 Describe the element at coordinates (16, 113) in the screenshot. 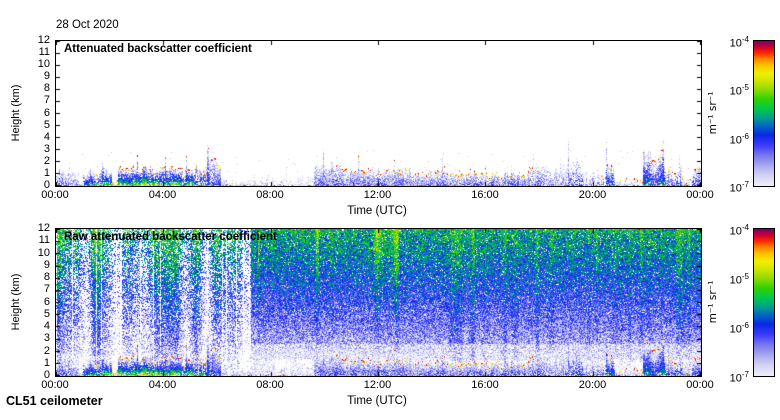

I see `processed-y-axis-label: Height (km)` at that location.